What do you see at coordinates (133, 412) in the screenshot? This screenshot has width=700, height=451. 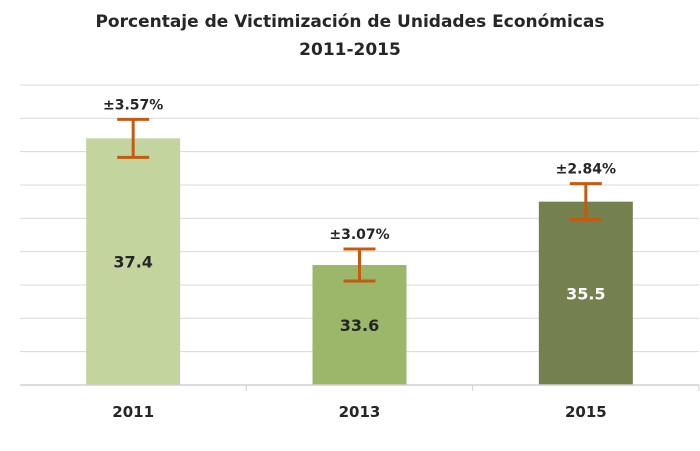 I see `x-tick-label-2011: 2011` at bounding box center [133, 412].